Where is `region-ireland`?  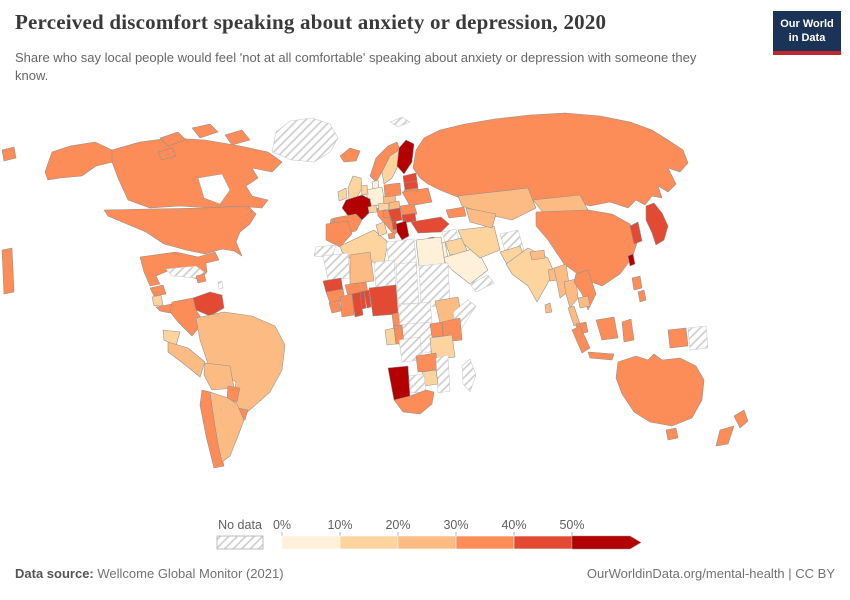 region-ireland is located at coordinates (342, 194).